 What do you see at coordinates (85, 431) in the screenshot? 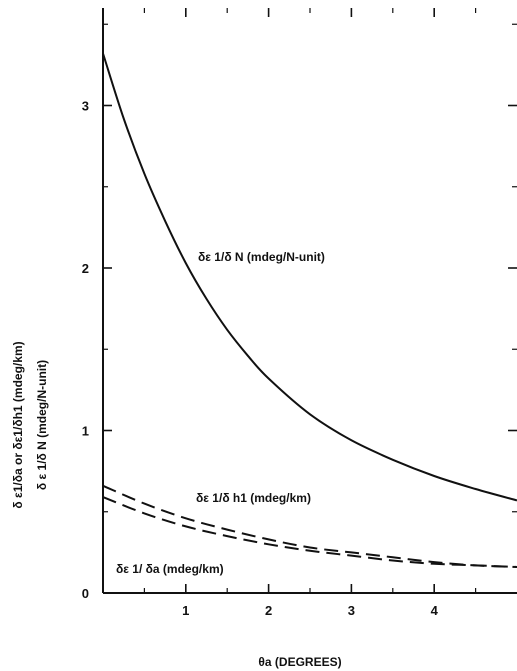
I see `y-tick-label: 1` at bounding box center [85, 431].